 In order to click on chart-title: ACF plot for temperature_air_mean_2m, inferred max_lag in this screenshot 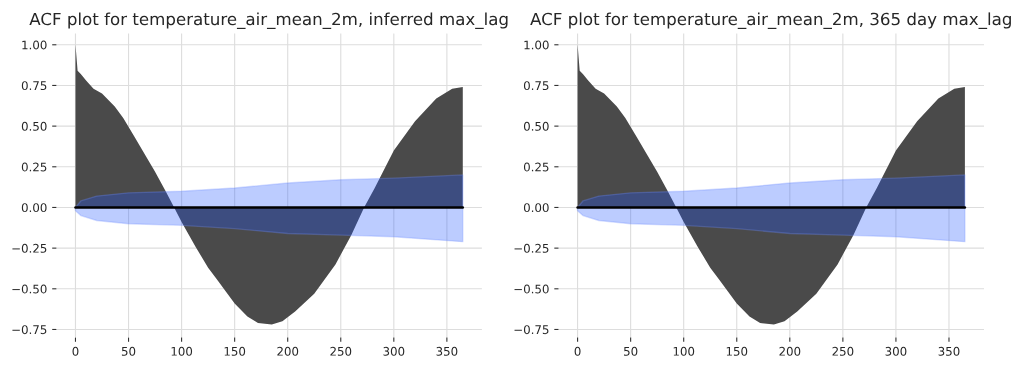, I will do `click(268, 20)`.